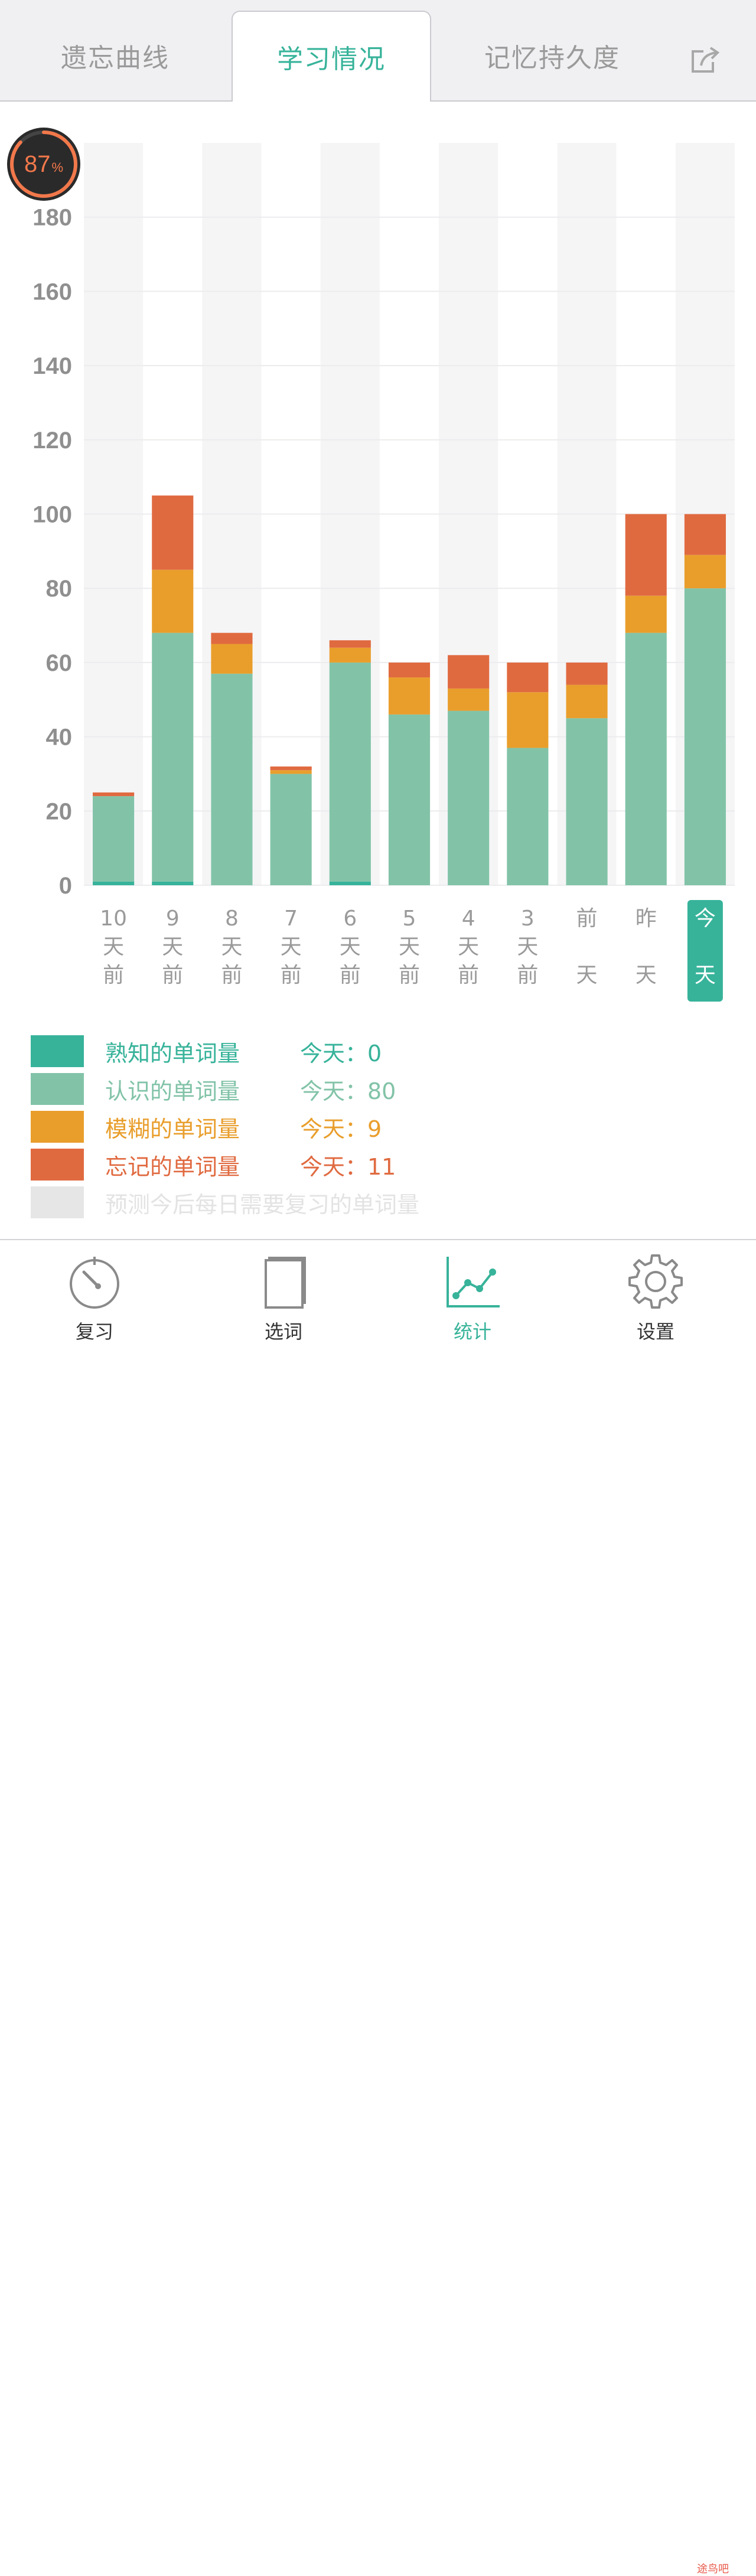 Image resolution: width=756 pixels, height=2576 pixels. I want to click on share-button, so click(705, 61).